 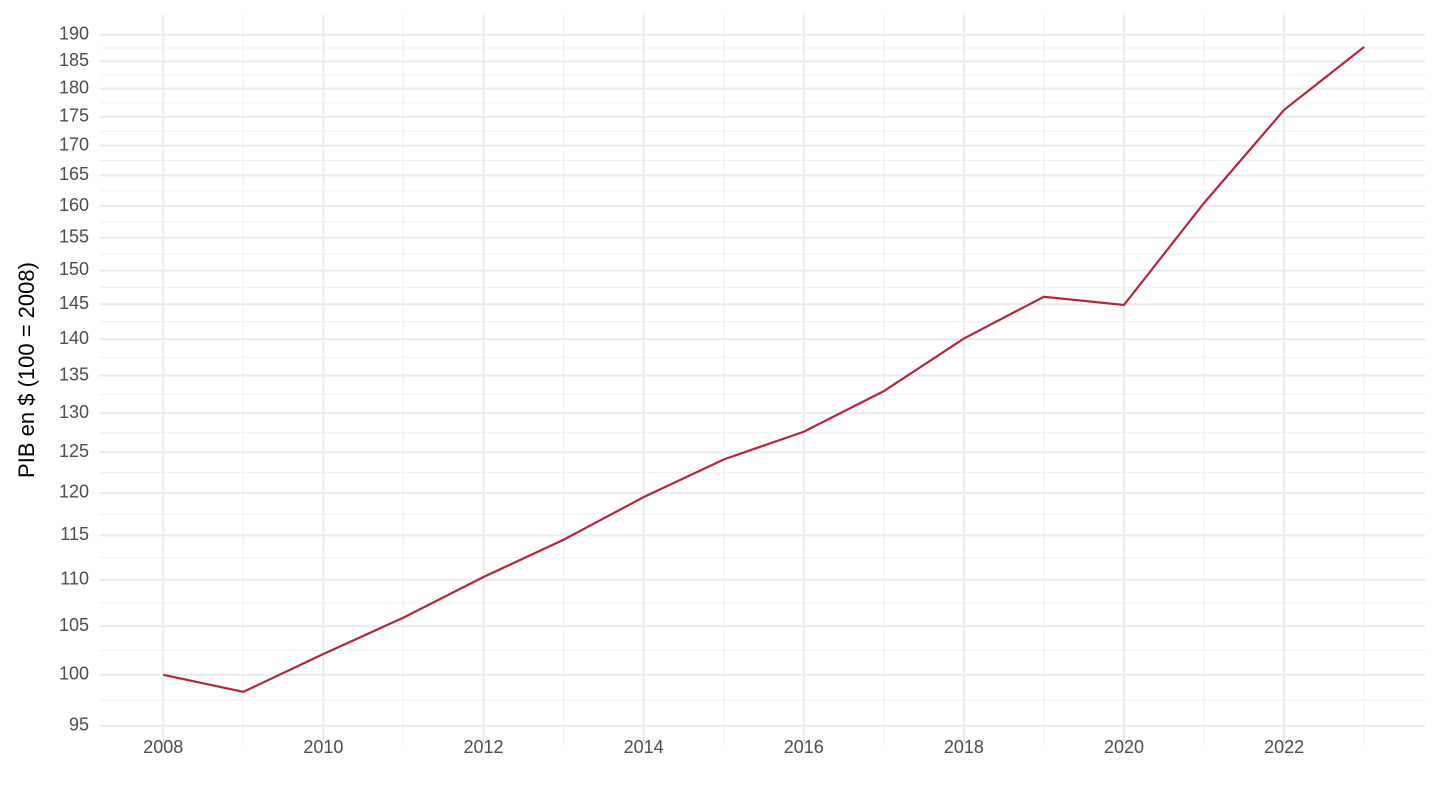 What do you see at coordinates (74, 625) in the screenshot?
I see `y-tick-label: 105` at bounding box center [74, 625].